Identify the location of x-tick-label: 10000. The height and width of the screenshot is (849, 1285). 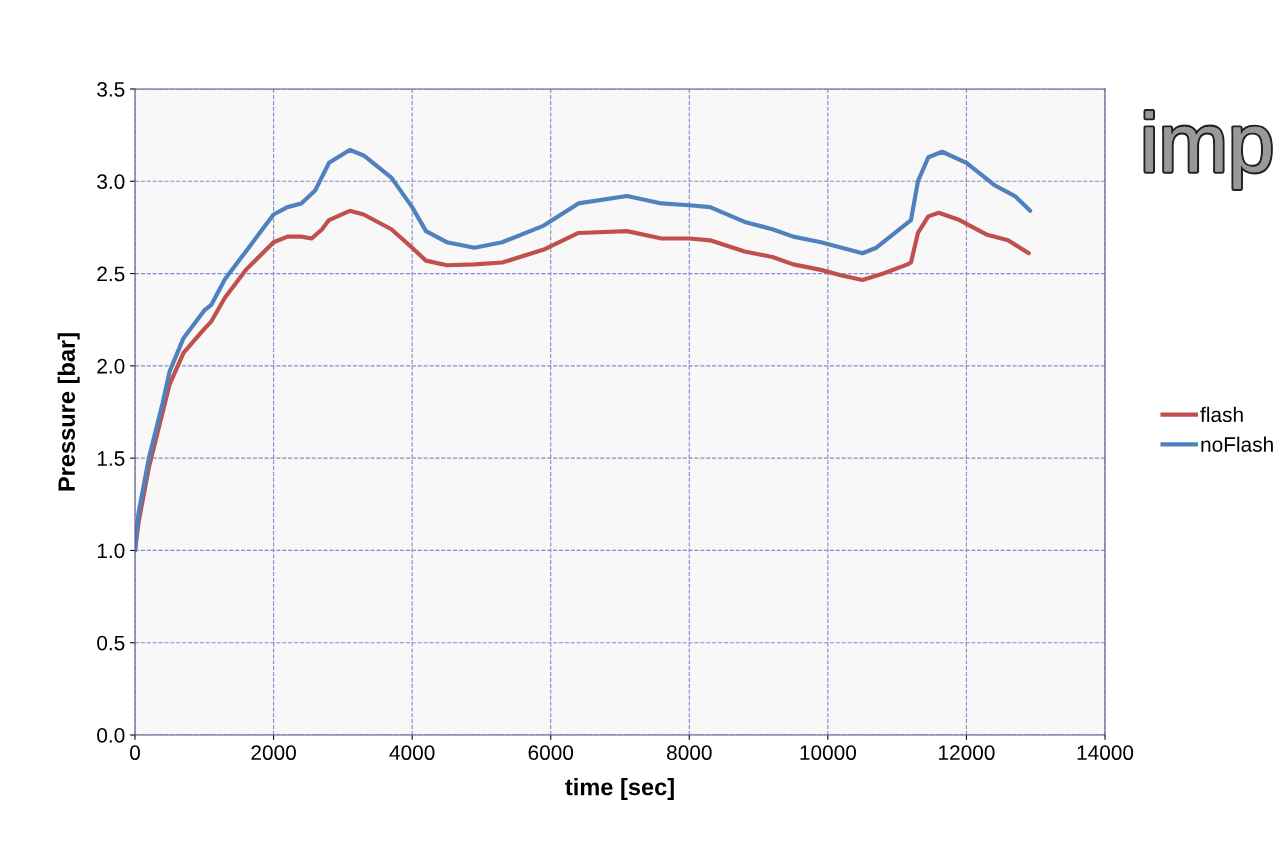
(828, 753).